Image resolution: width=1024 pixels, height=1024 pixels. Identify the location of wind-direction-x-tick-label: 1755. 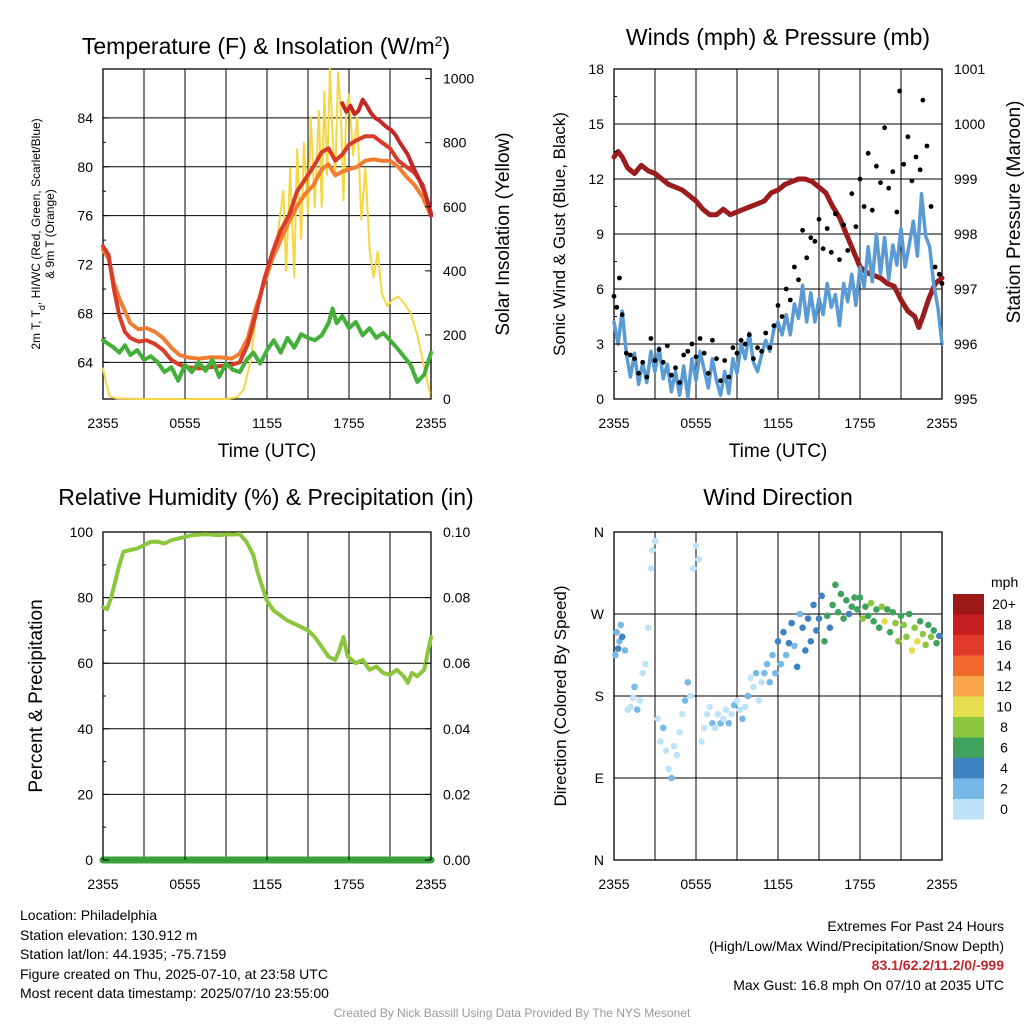
(859, 884).